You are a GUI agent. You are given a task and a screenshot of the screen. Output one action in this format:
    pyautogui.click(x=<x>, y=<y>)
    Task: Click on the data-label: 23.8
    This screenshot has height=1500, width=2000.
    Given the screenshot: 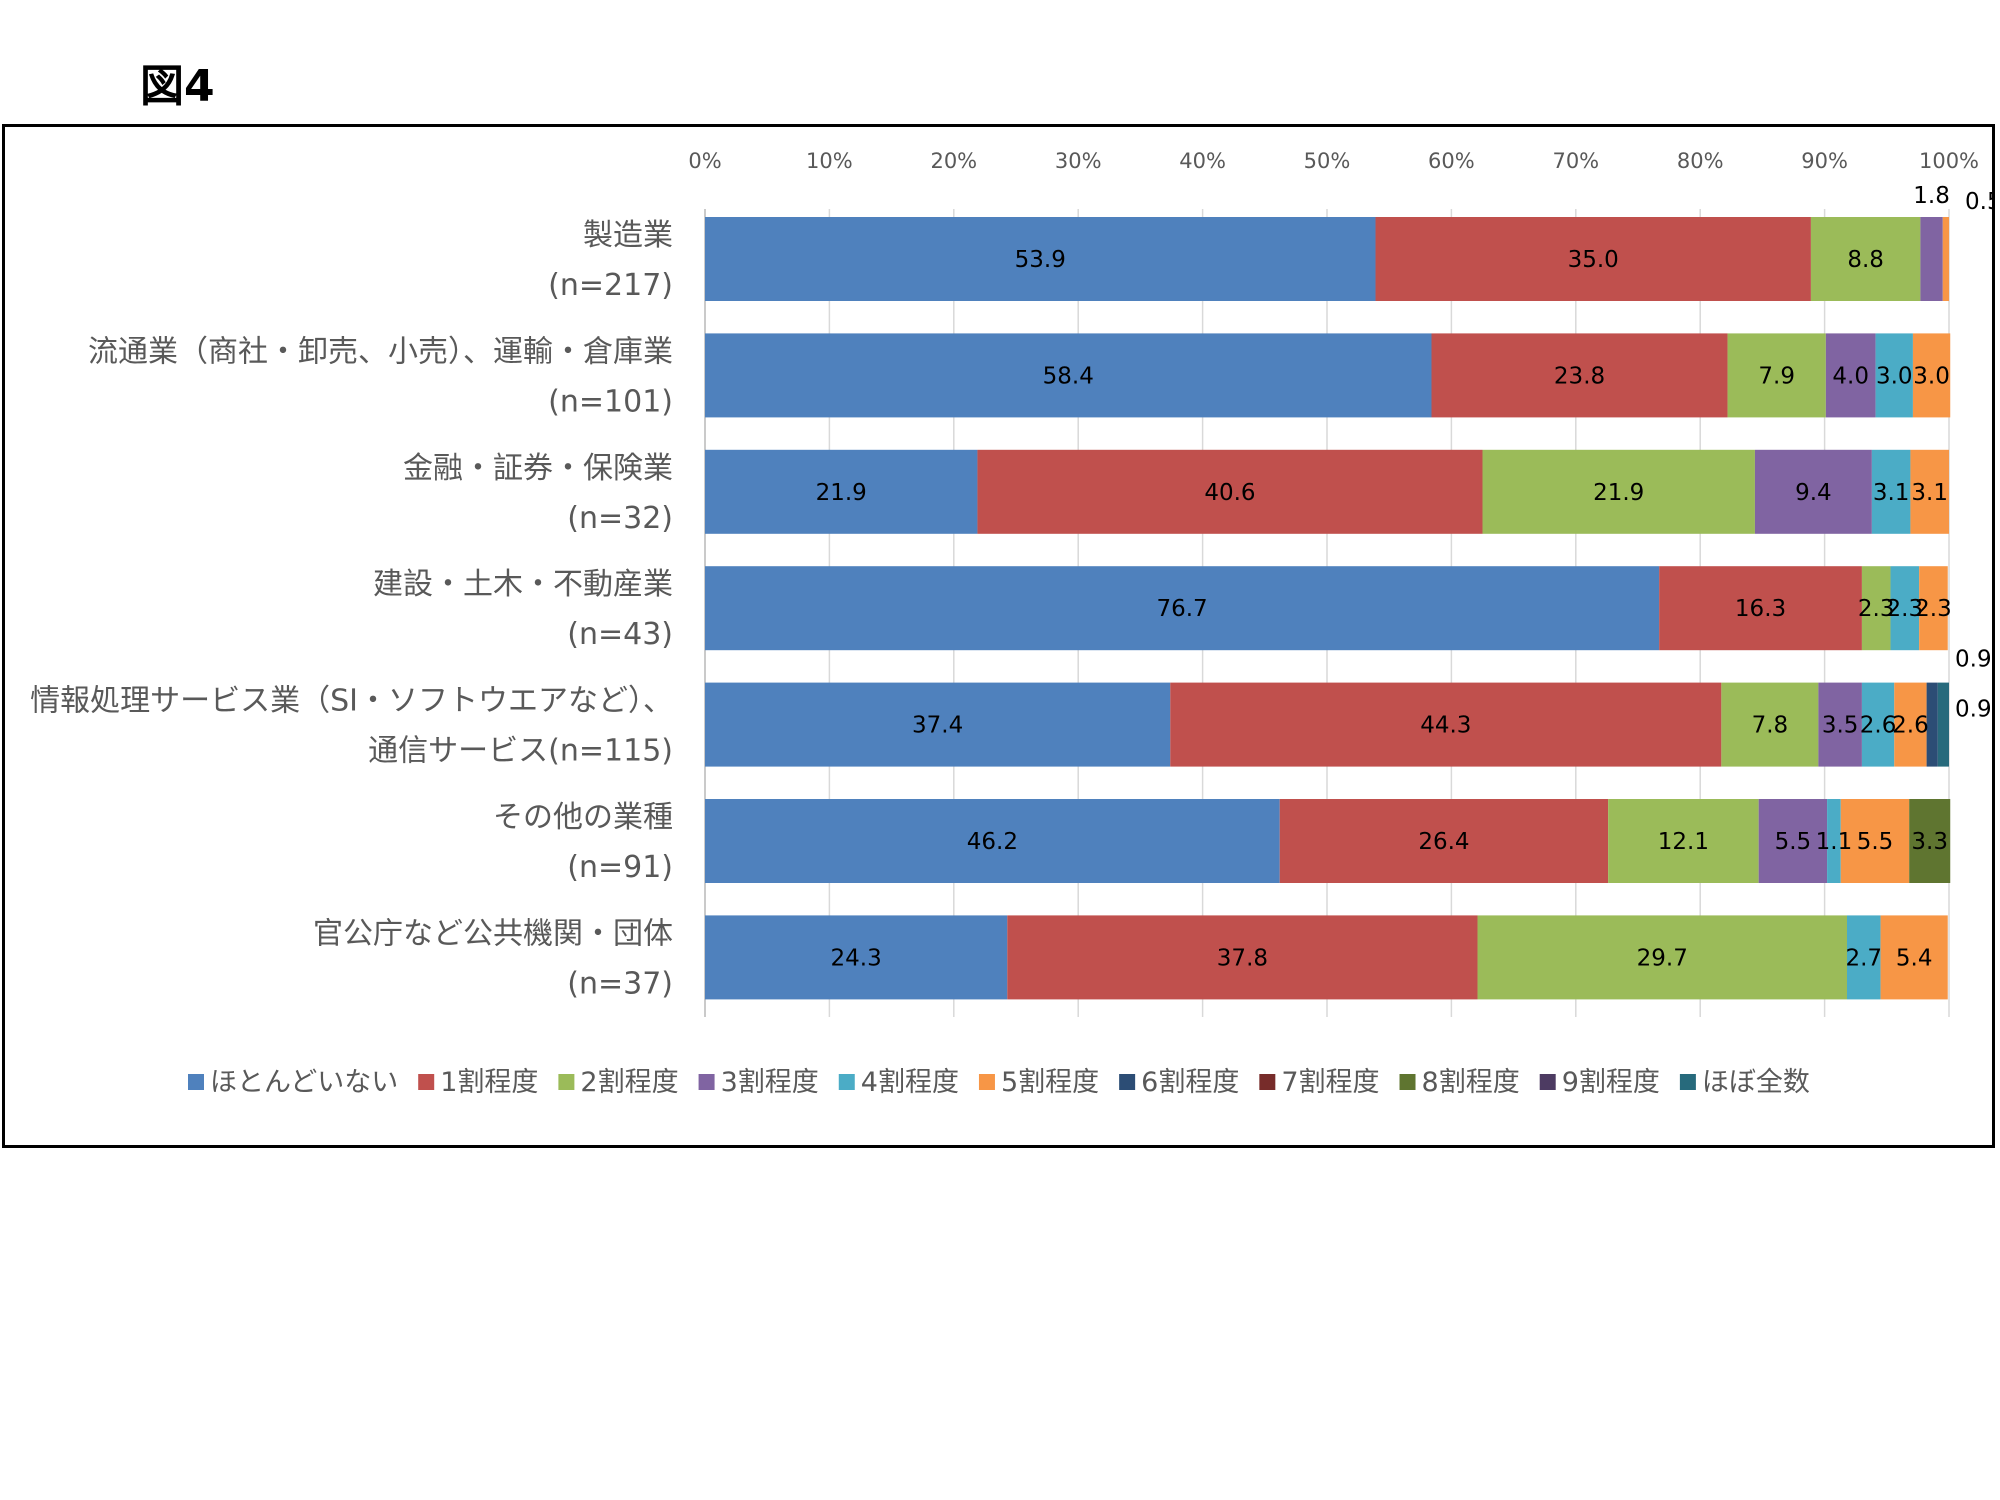 What is the action you would take?
    pyautogui.click(x=1579, y=376)
    